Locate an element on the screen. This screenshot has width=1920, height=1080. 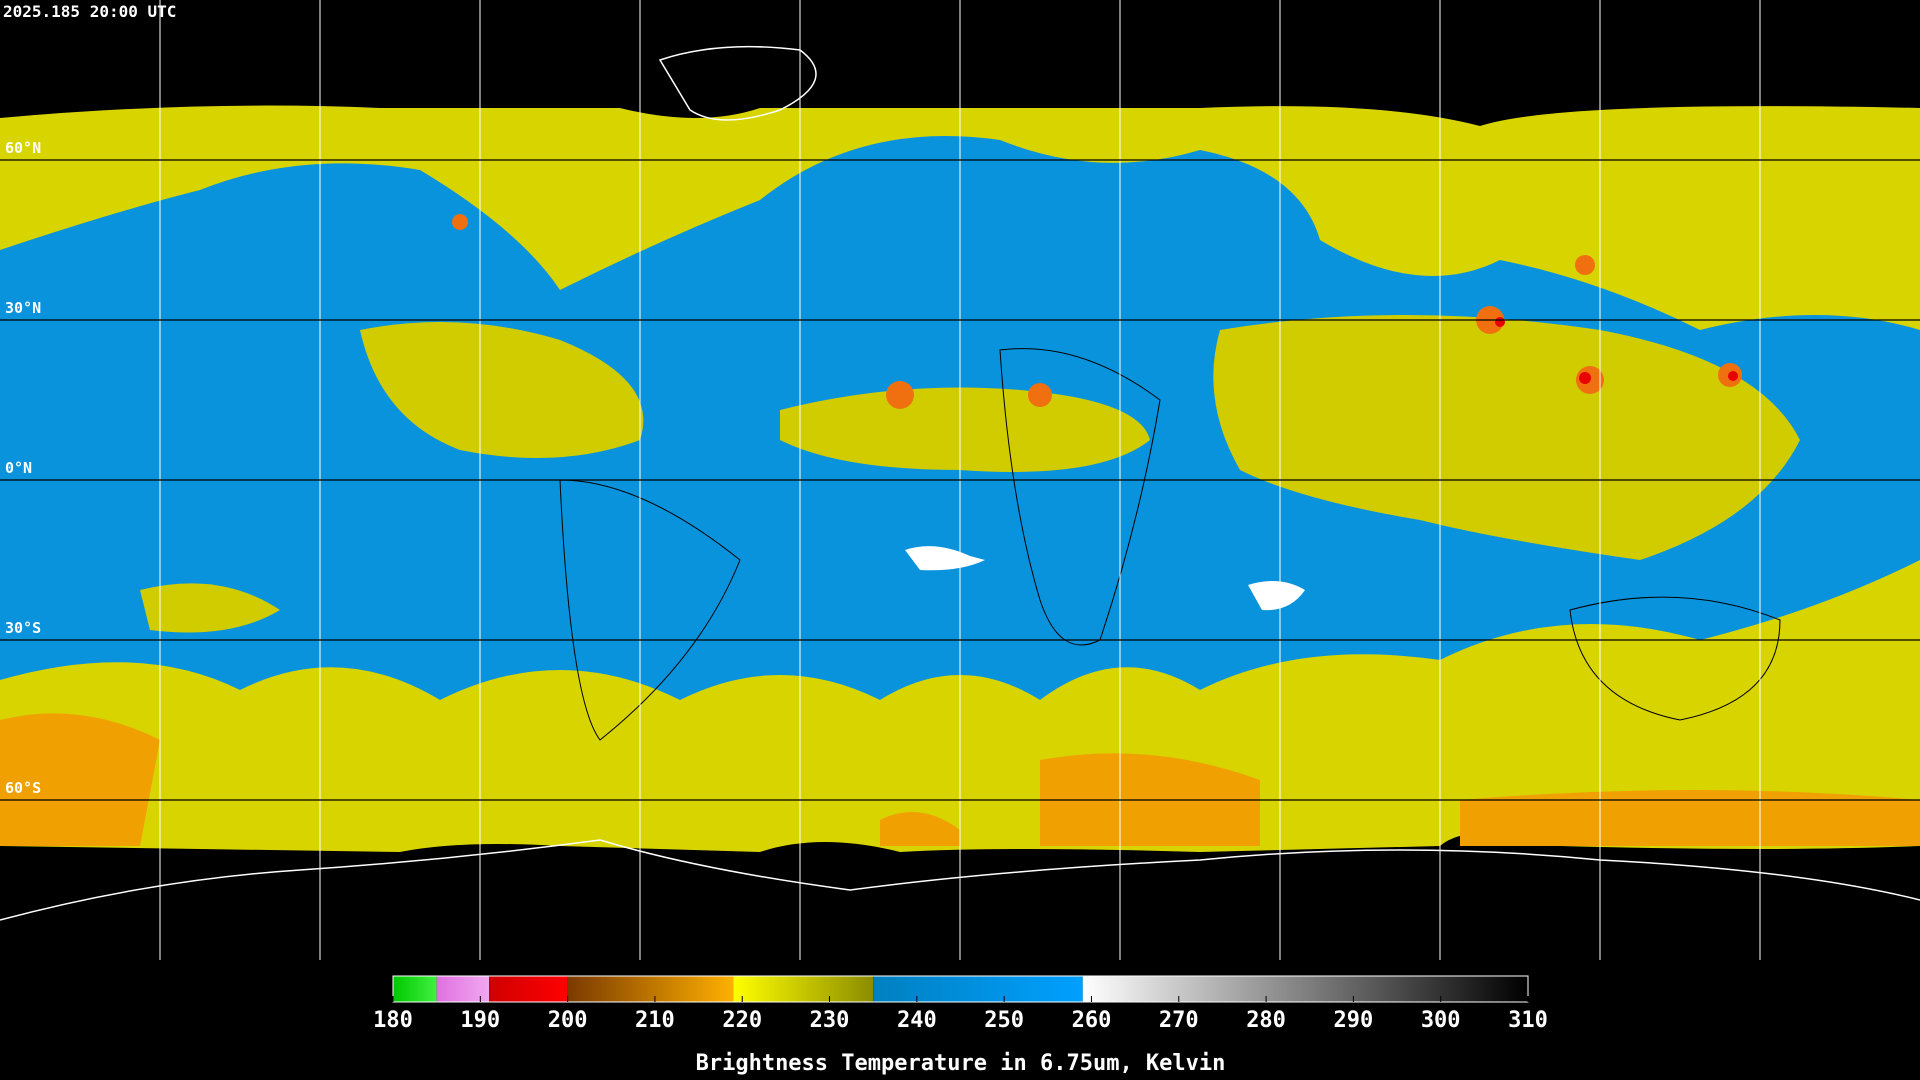
colorbar-tick-label: 190 is located at coordinates (480, 1020).